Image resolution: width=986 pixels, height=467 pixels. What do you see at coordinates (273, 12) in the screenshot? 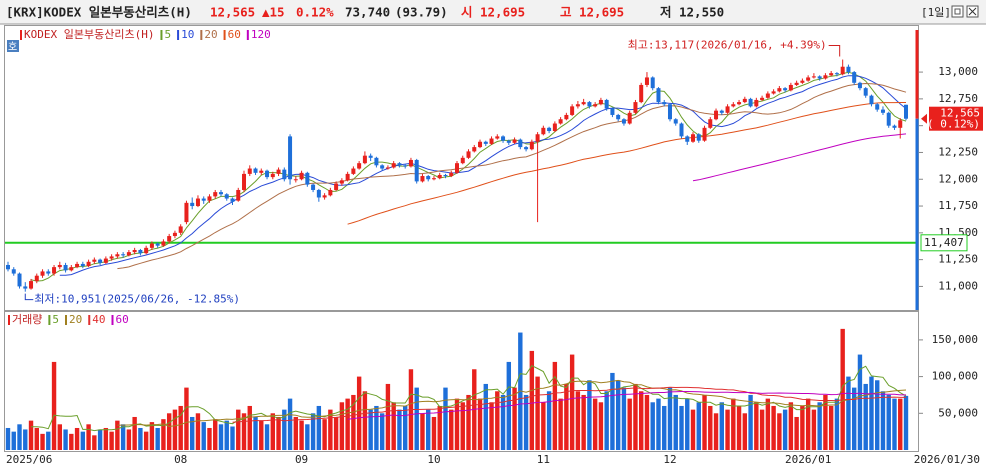
I see `header-change: ▲15` at bounding box center [273, 12].